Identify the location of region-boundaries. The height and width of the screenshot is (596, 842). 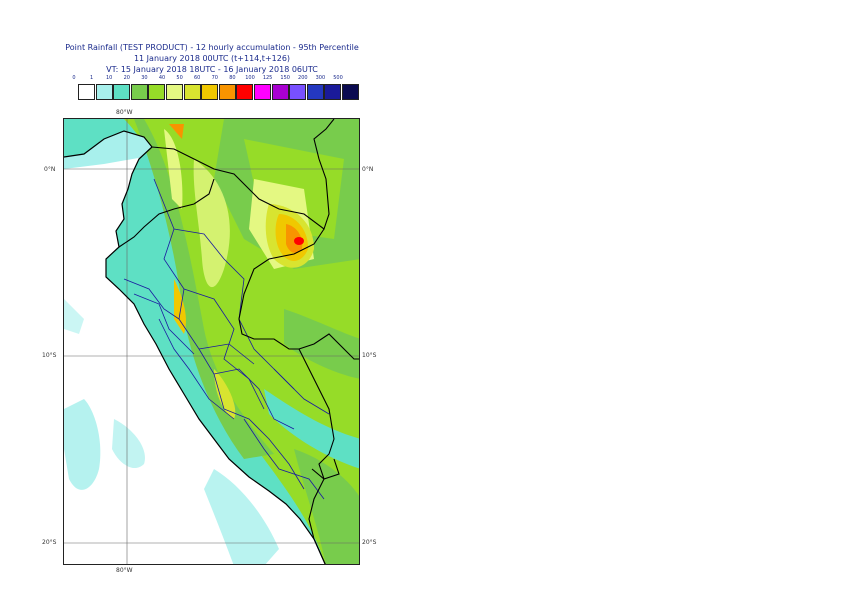
(226, 339).